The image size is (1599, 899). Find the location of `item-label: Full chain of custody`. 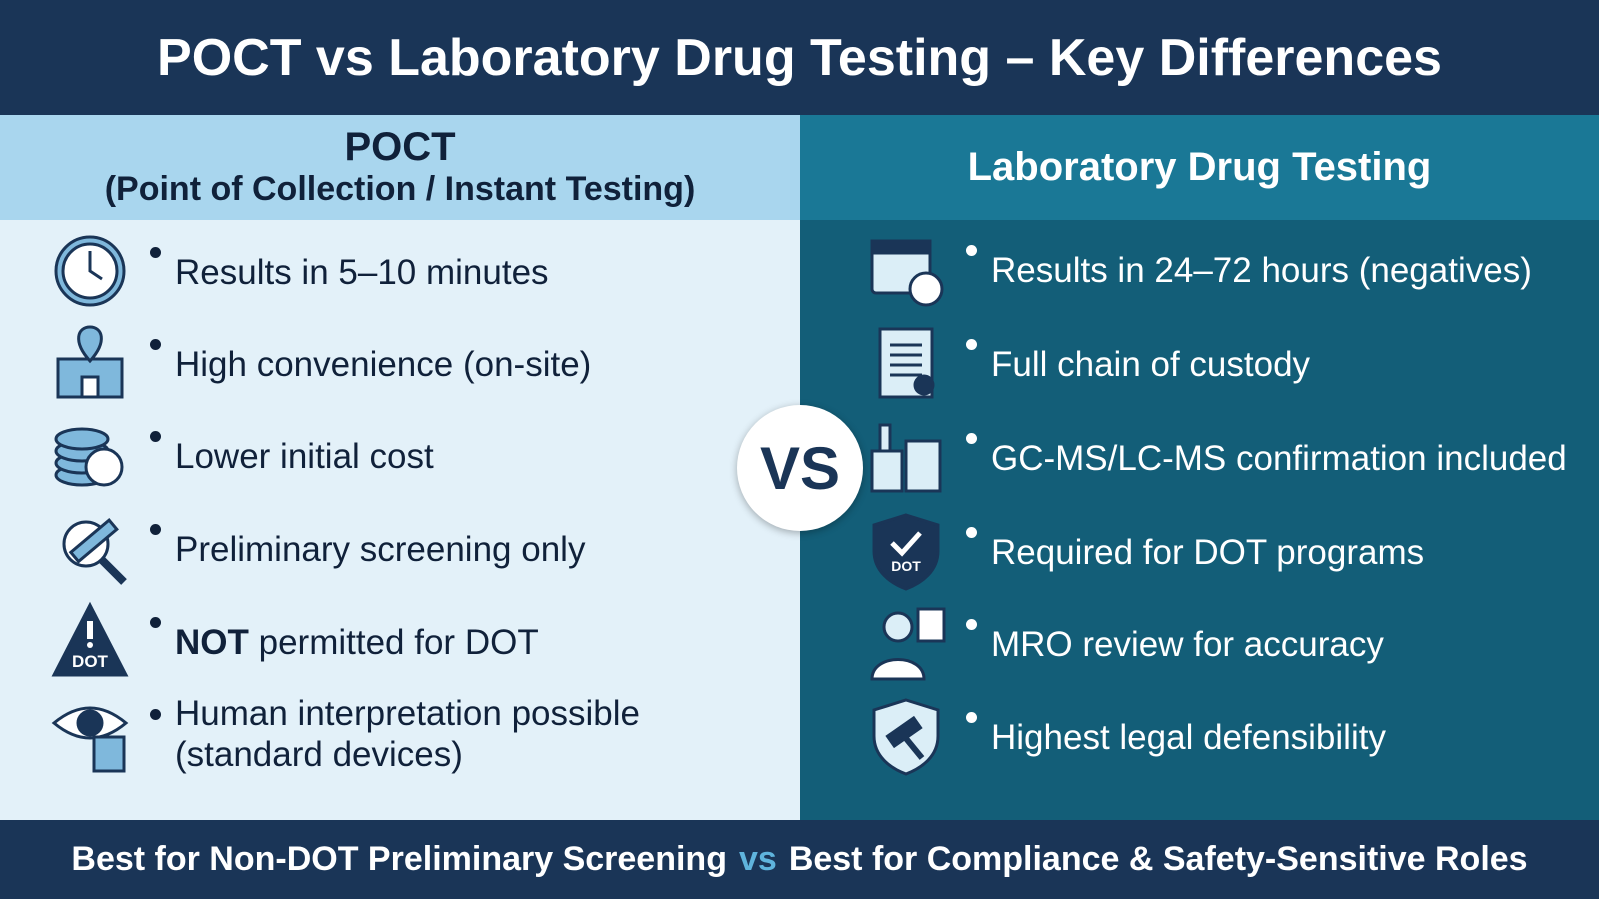

item-label: Full chain of custody is located at coordinates (1151, 364).